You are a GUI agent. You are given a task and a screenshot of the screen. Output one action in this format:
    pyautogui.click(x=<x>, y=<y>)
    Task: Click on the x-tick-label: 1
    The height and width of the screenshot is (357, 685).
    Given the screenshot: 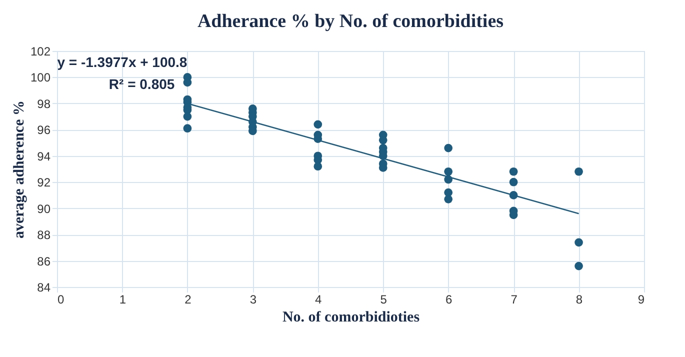 What is the action you would take?
    pyautogui.click(x=122, y=299)
    